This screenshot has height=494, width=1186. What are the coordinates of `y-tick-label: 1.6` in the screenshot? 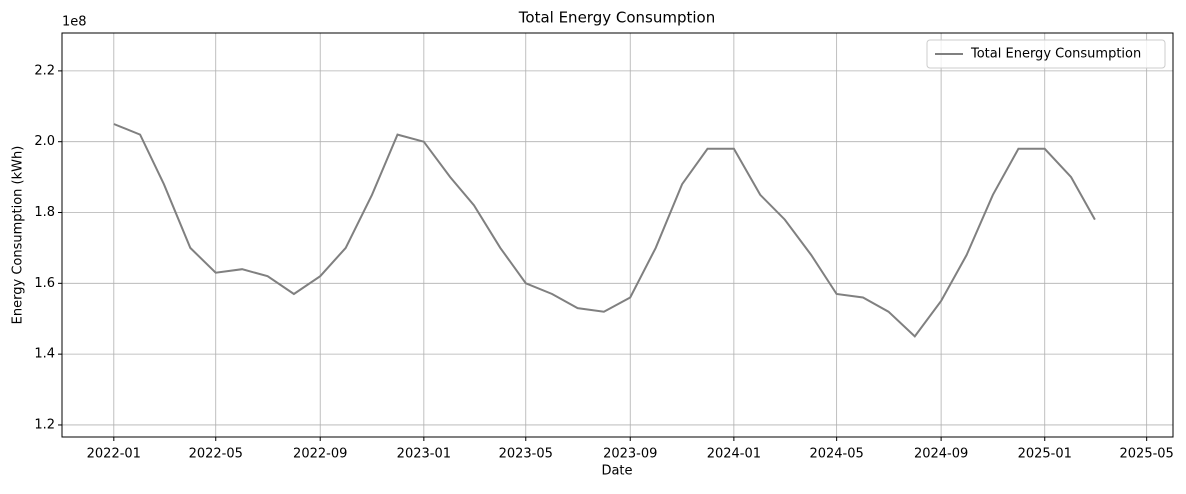 It's located at (44, 283).